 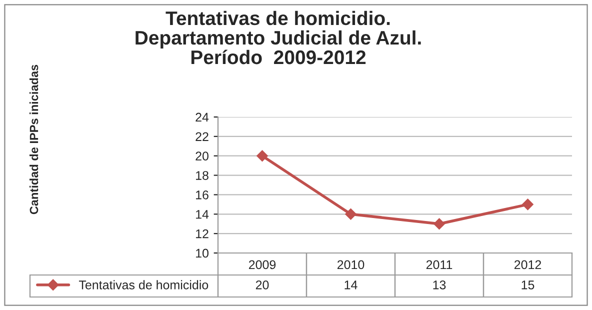 What do you see at coordinates (202, 117) in the screenshot?
I see `y-tick-label: 24` at bounding box center [202, 117].